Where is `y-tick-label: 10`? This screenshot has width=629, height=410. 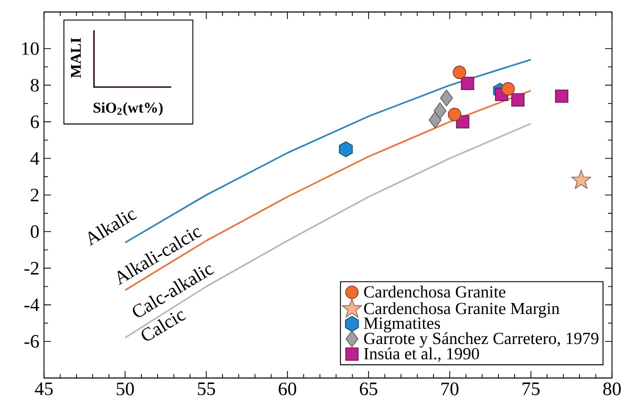
y-tick-label: 10 is located at coordinates (30, 48).